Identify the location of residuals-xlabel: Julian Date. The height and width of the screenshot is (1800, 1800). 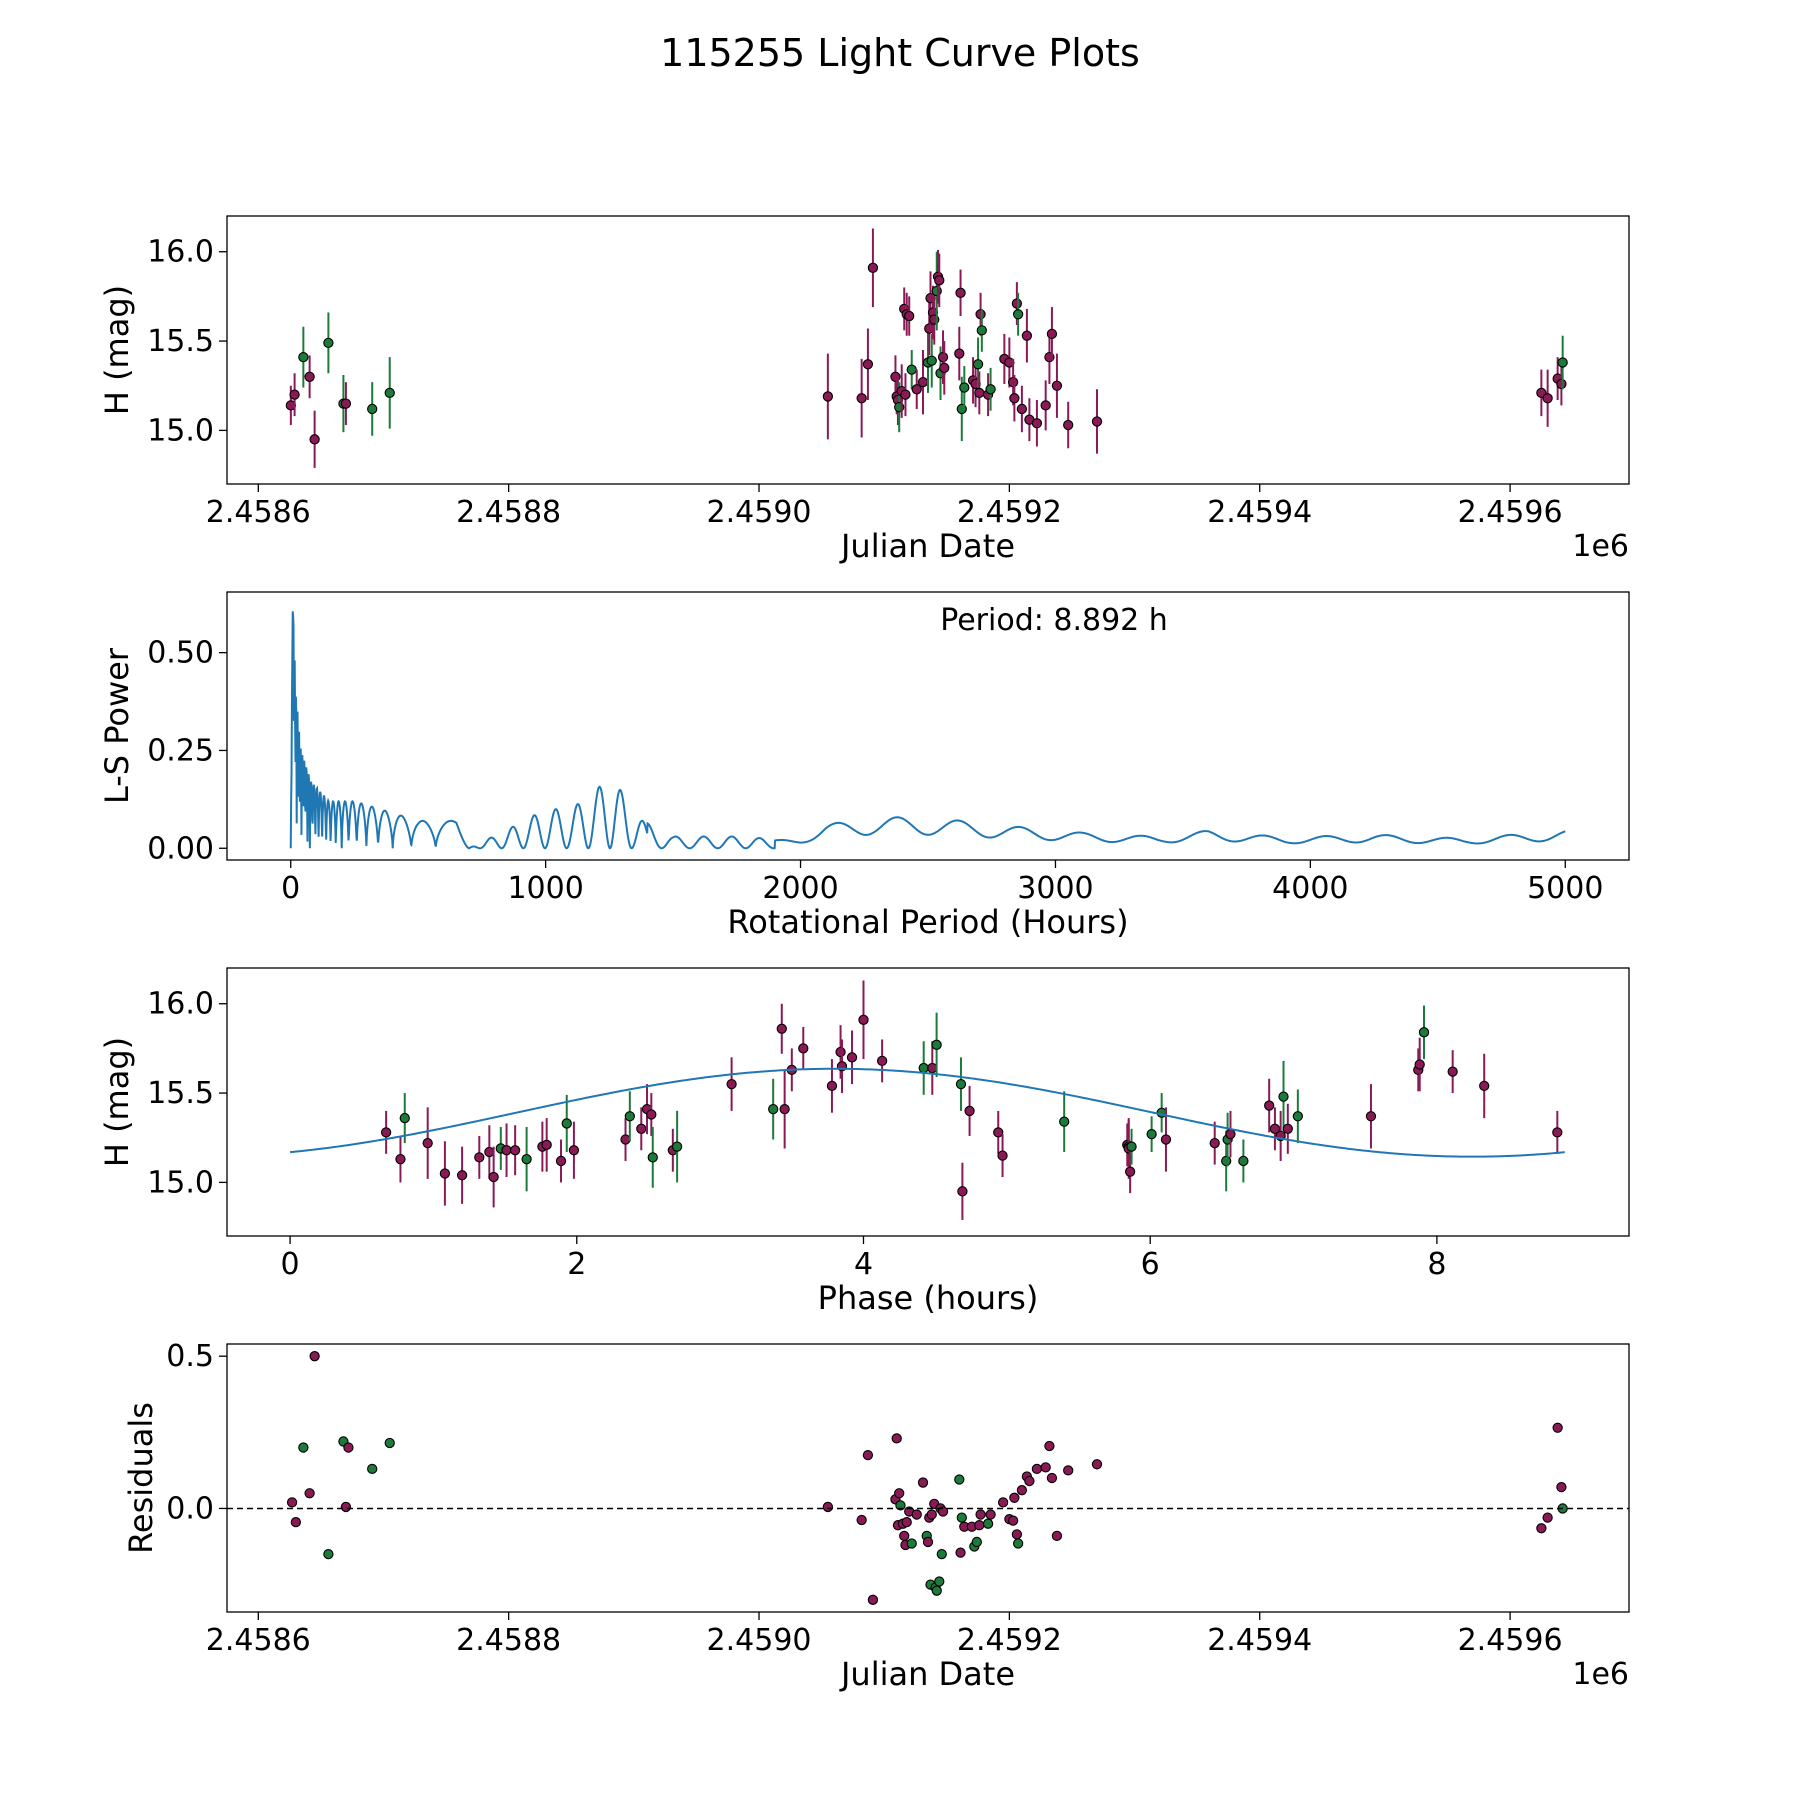
(927, 1674).